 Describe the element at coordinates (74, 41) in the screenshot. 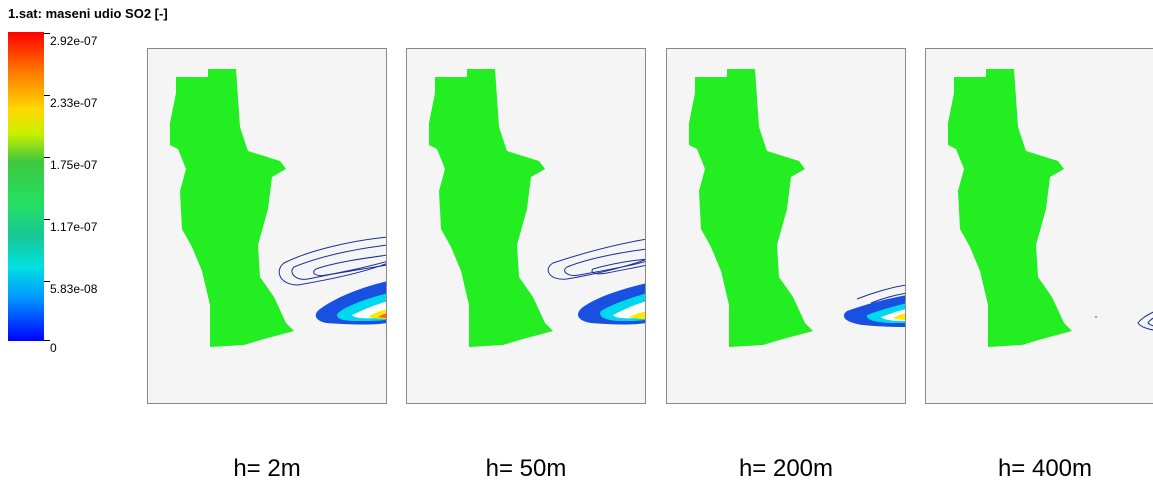

I see `colorbar-label-max: 2.92e-07` at that location.